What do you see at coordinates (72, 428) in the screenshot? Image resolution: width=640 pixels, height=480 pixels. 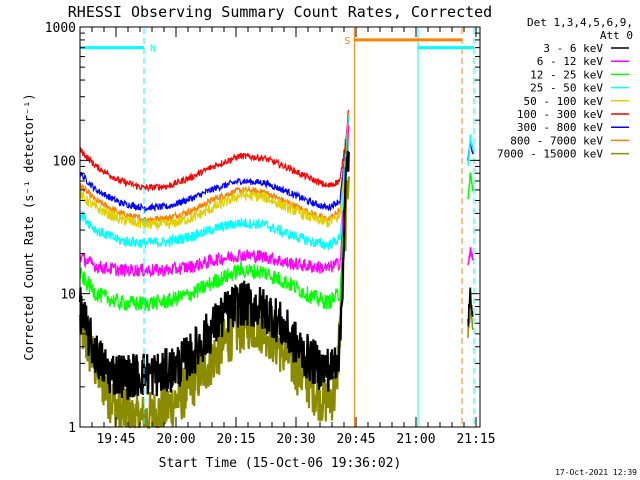 I see `y-tick-label: 1` at bounding box center [72, 428].